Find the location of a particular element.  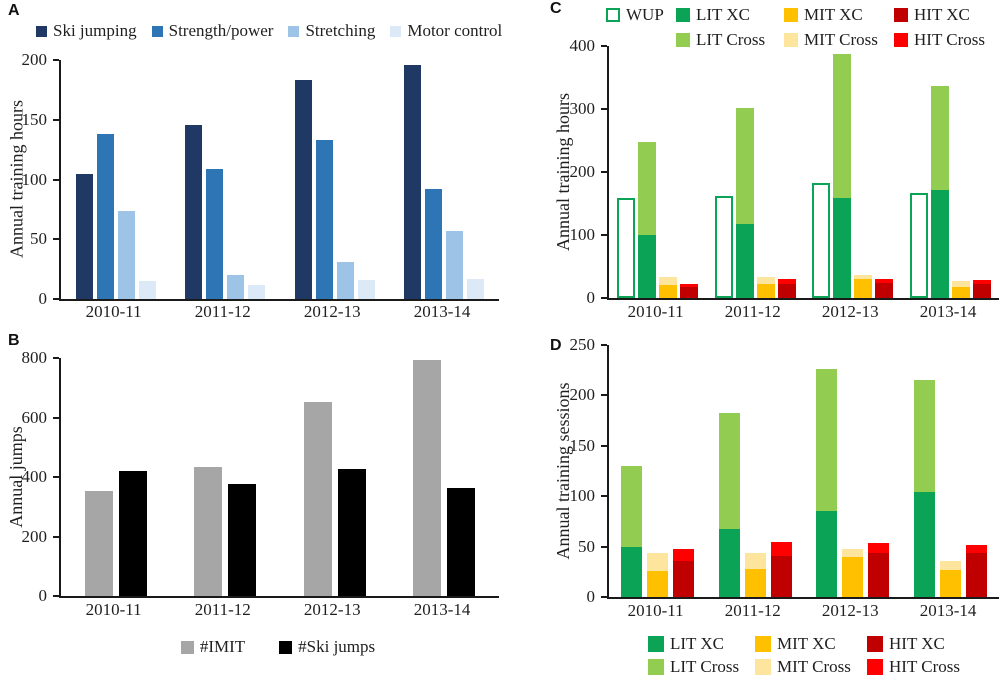

legend-label-mit-xc: MIT XC is located at coordinates (833, 14).